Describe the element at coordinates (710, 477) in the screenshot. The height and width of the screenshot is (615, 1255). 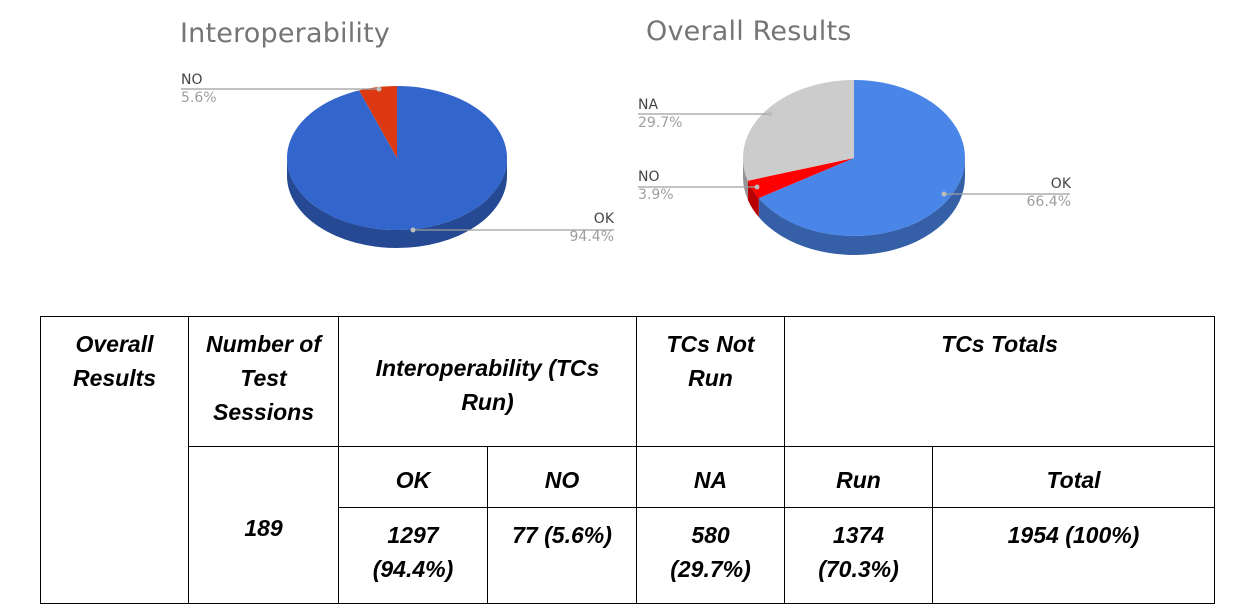
I see `subheader-na: NA` at that location.